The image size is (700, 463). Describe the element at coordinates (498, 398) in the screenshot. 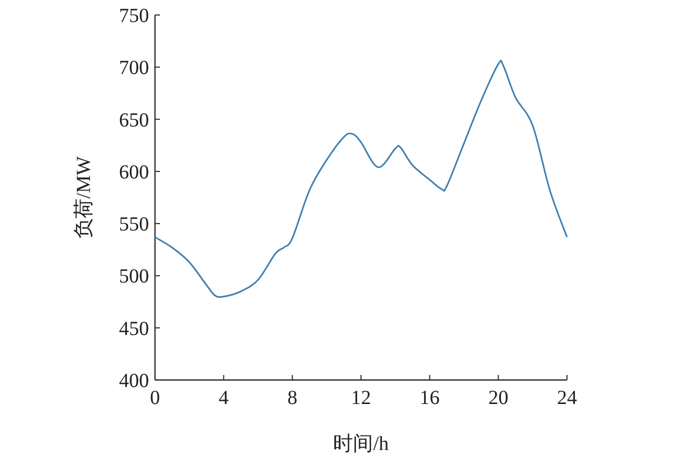

I see `x-tick-label: 20` at that location.